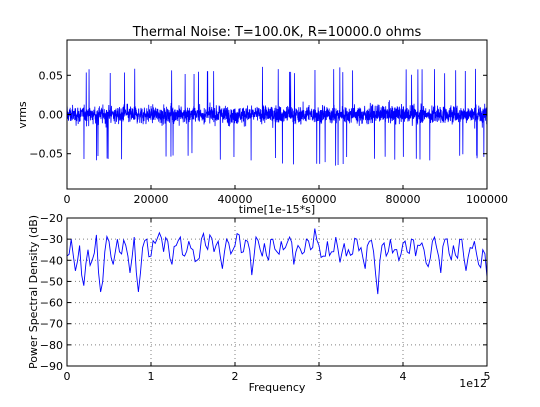 The width and height of the screenshot is (540, 407). Describe the element at coordinates (51, 239) in the screenshot. I see `y-tick-label: −30` at that location.